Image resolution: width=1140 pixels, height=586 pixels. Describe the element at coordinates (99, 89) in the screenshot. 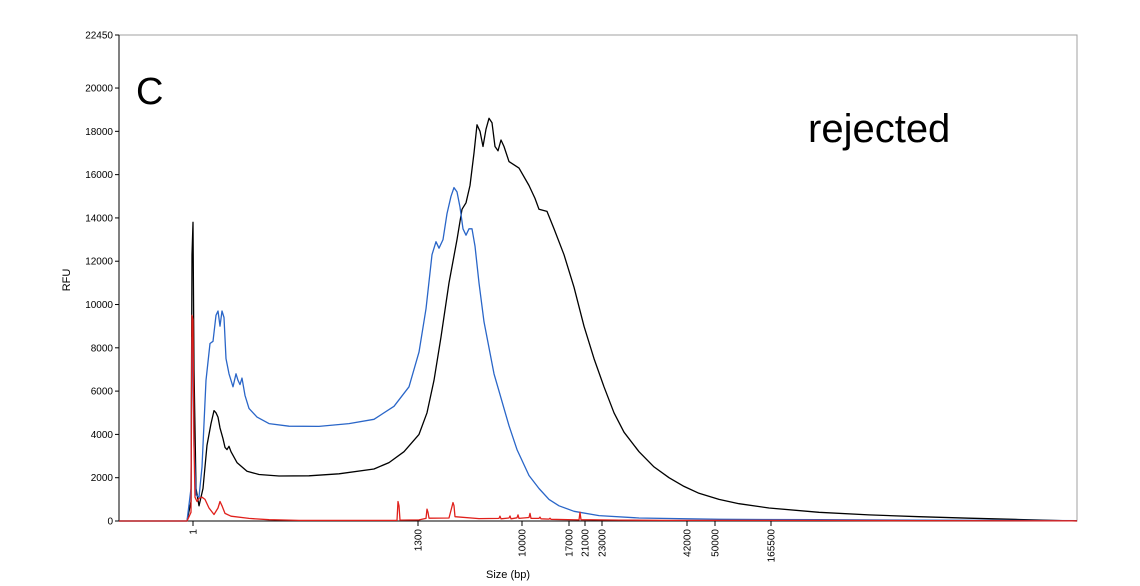

I see `y-tick-label: 20000` at that location.